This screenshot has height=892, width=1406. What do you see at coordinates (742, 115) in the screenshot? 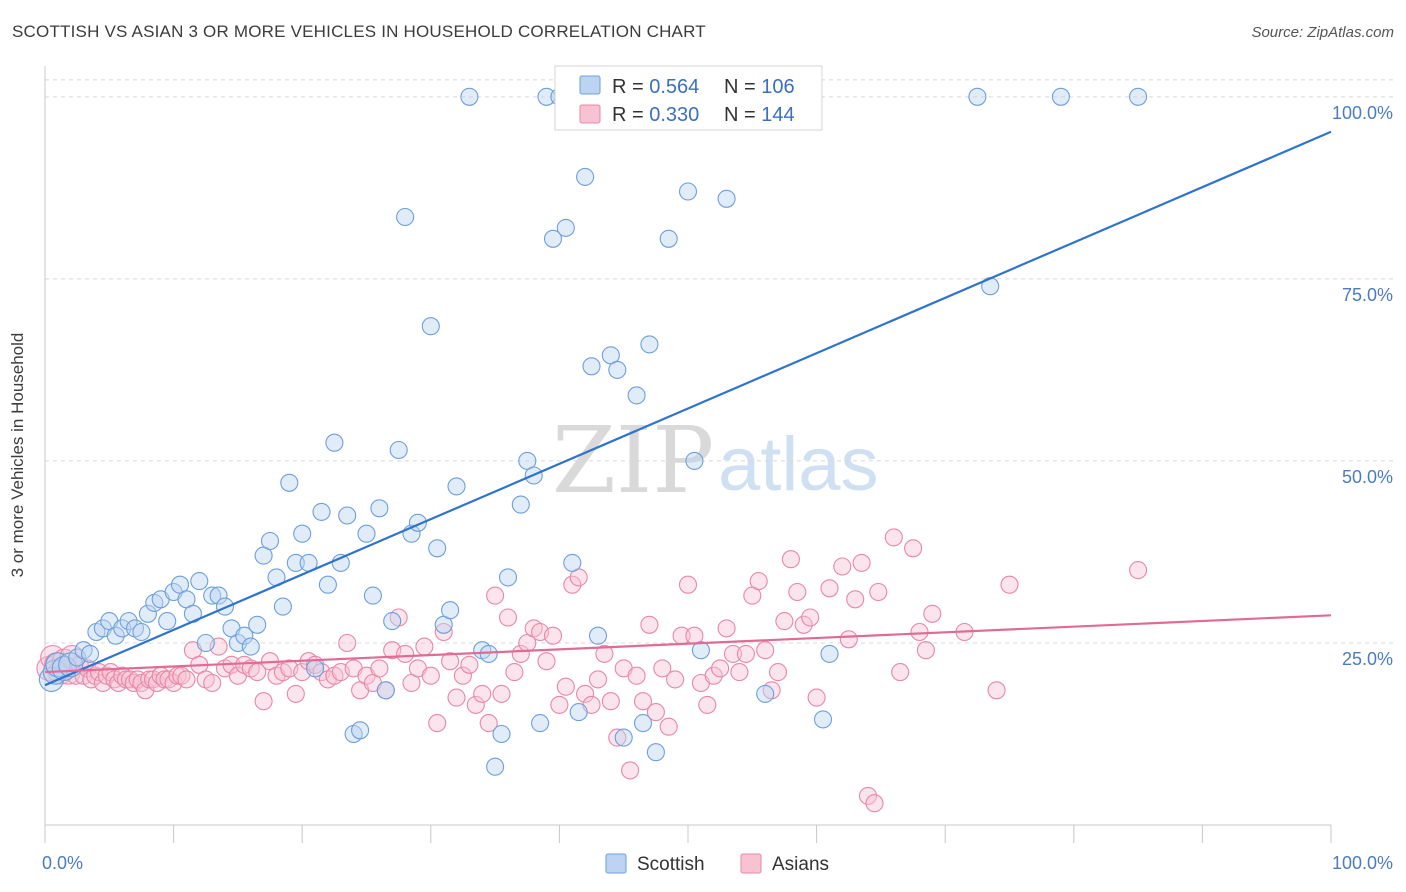
I see `legend-n-label-asian: N =` at bounding box center [742, 115].